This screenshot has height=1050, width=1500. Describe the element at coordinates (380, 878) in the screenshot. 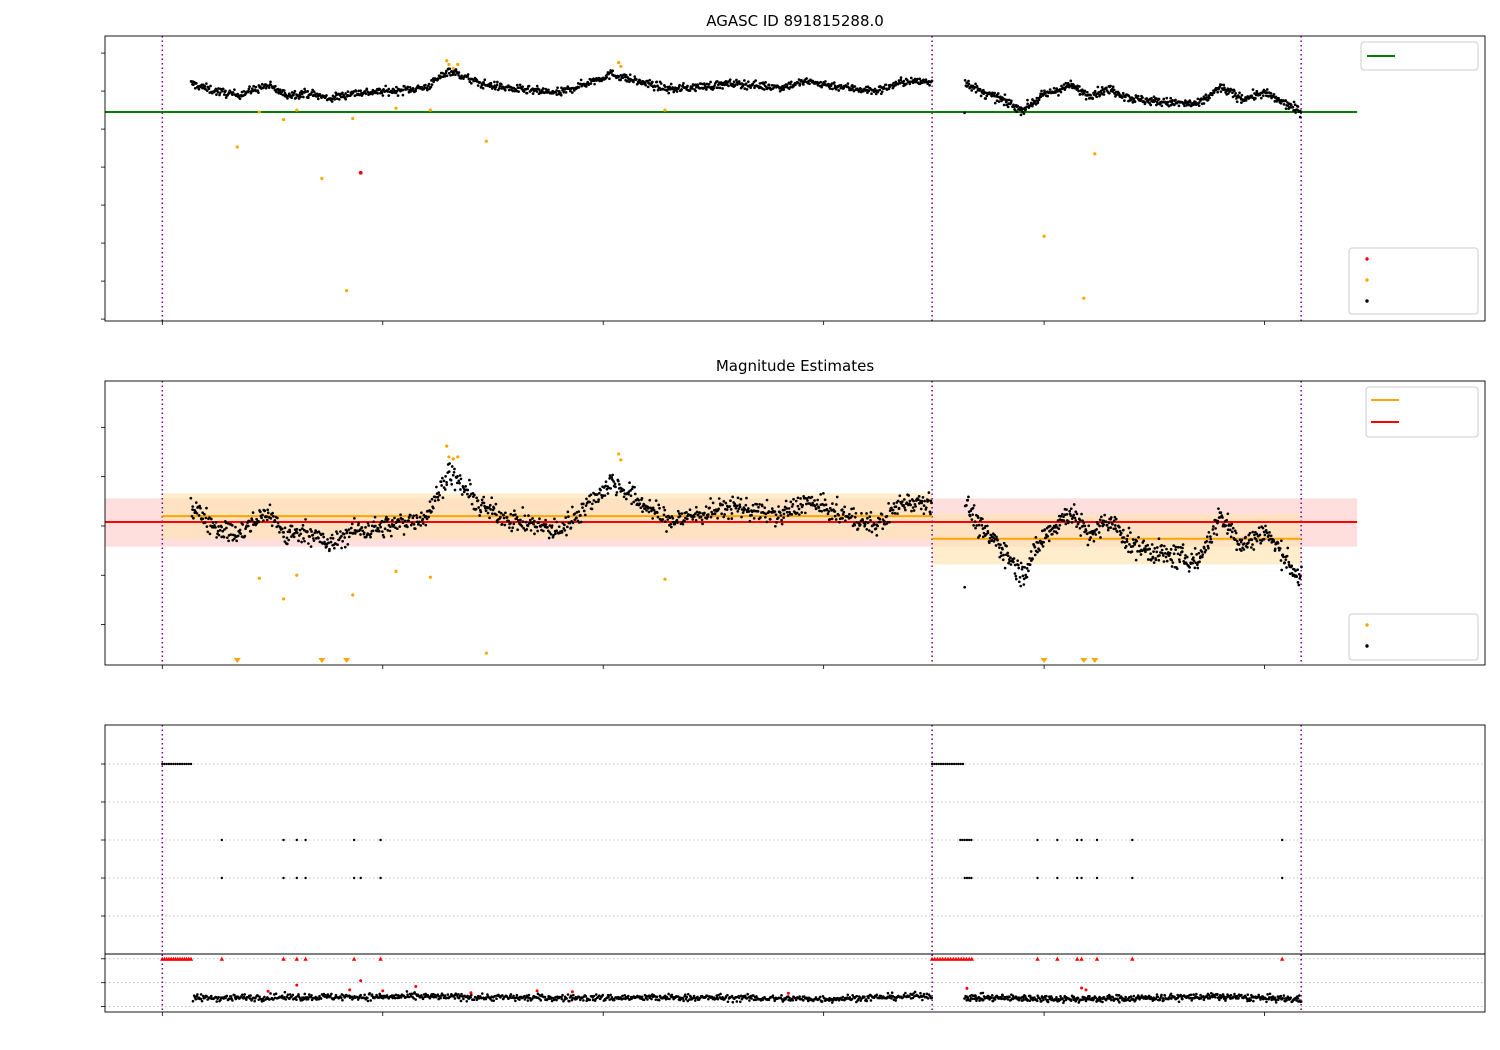

I see `flag-marker` at that location.